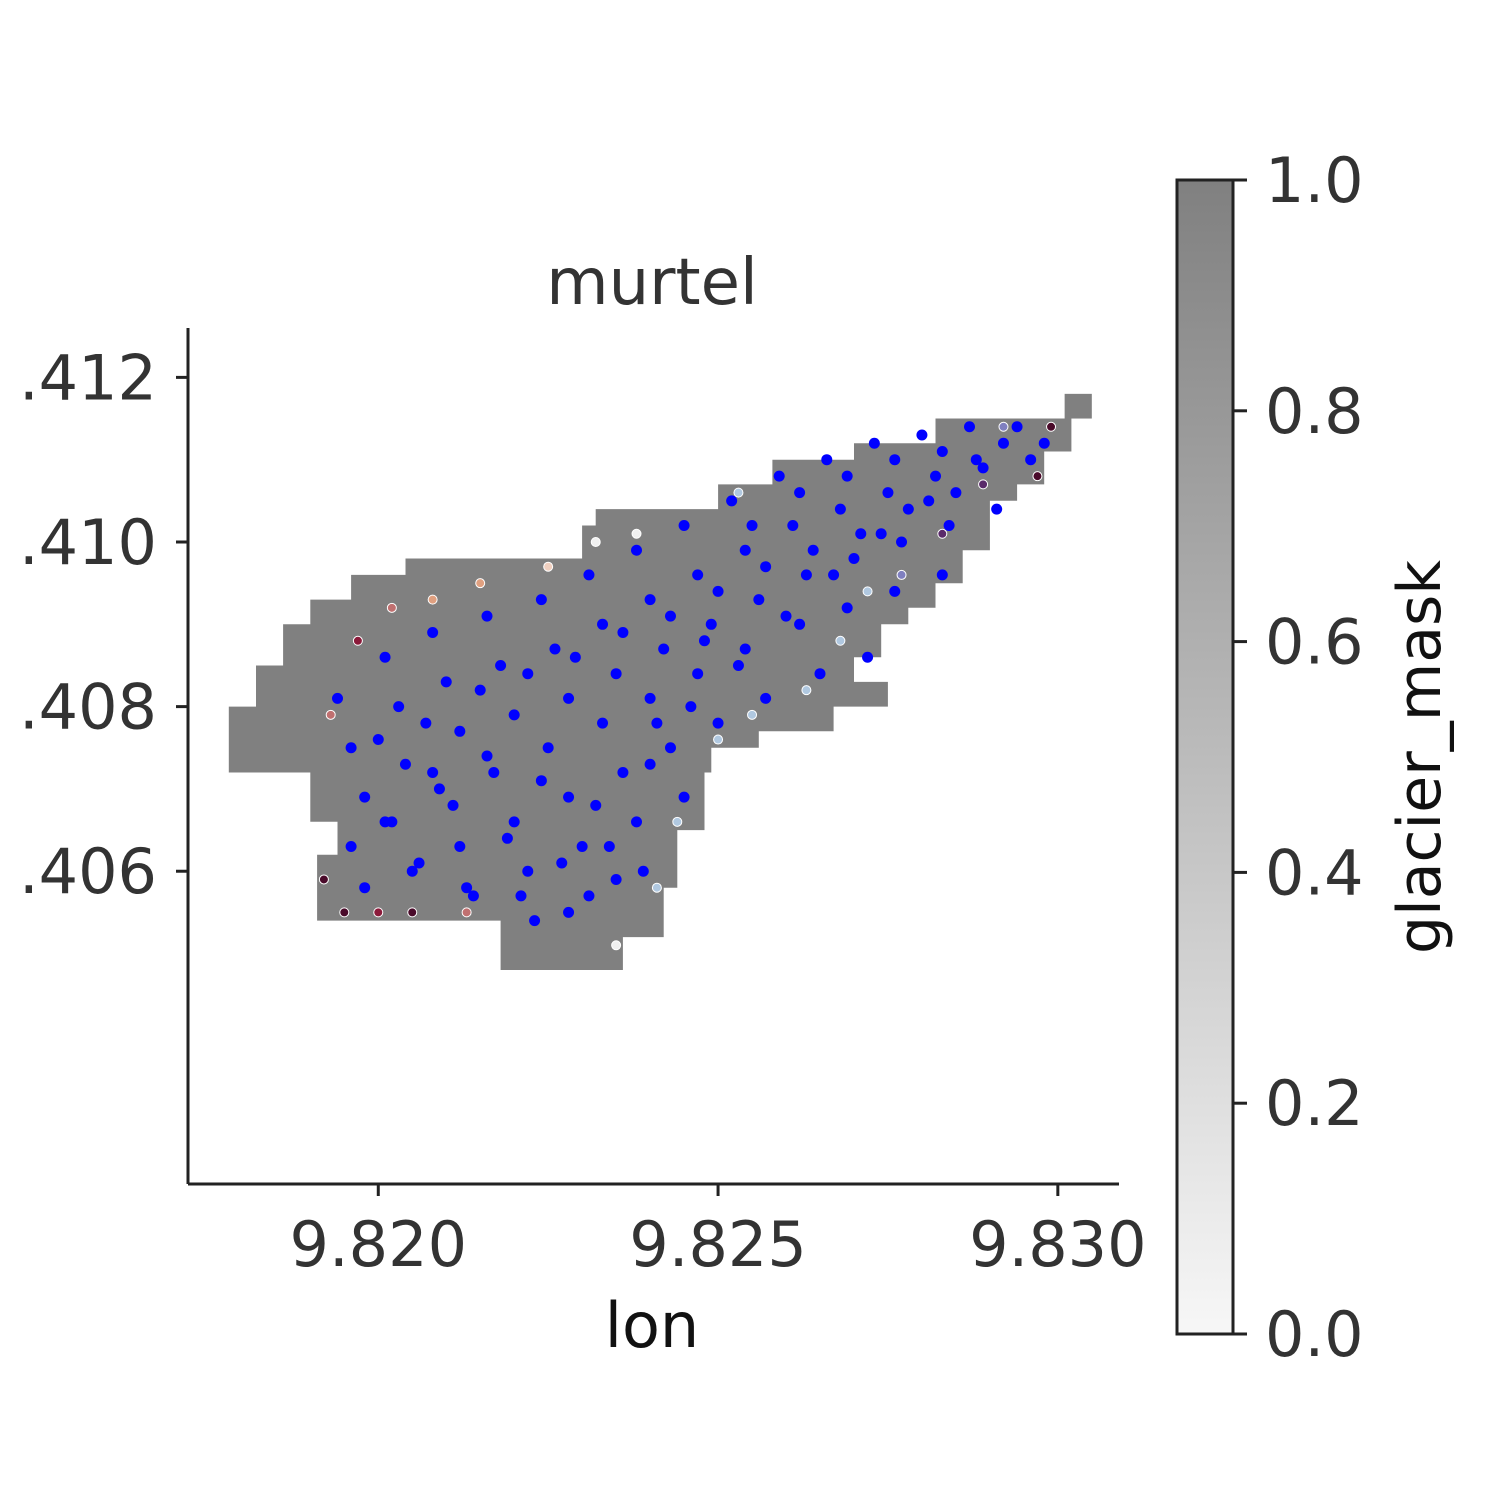  I want to click on colorbar-tick-label: 0.0, so click(1314, 1334).